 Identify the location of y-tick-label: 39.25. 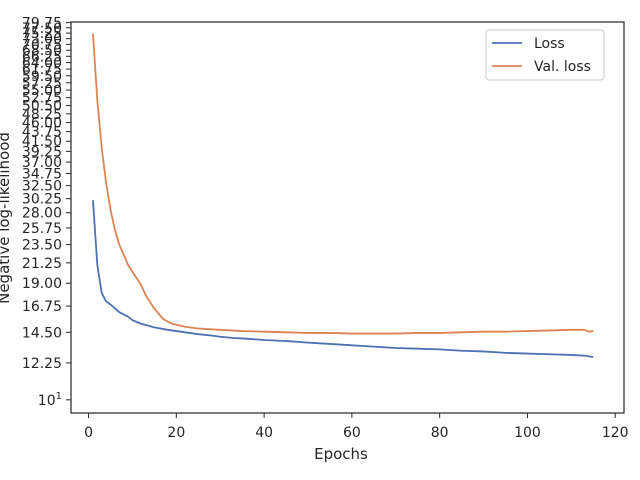
(42, 152).